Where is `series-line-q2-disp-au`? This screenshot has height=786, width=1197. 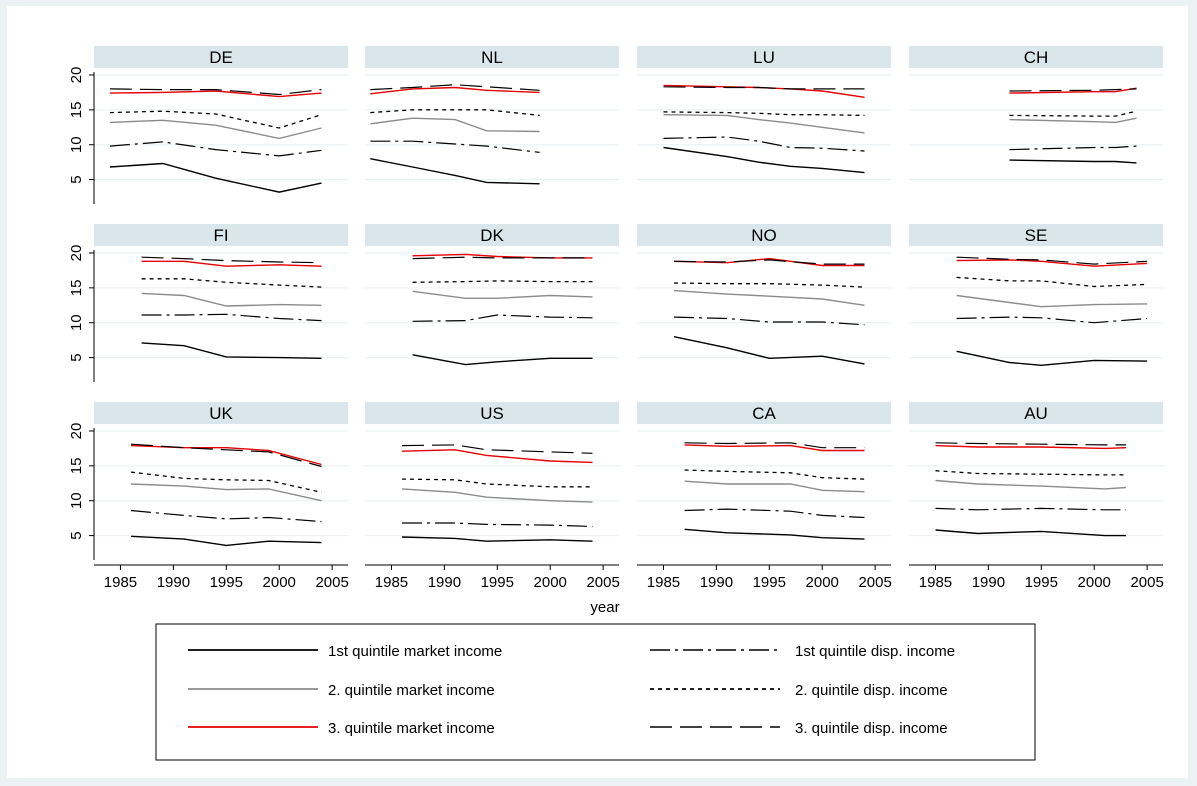
series-line-q2-disp-au is located at coordinates (1030, 473).